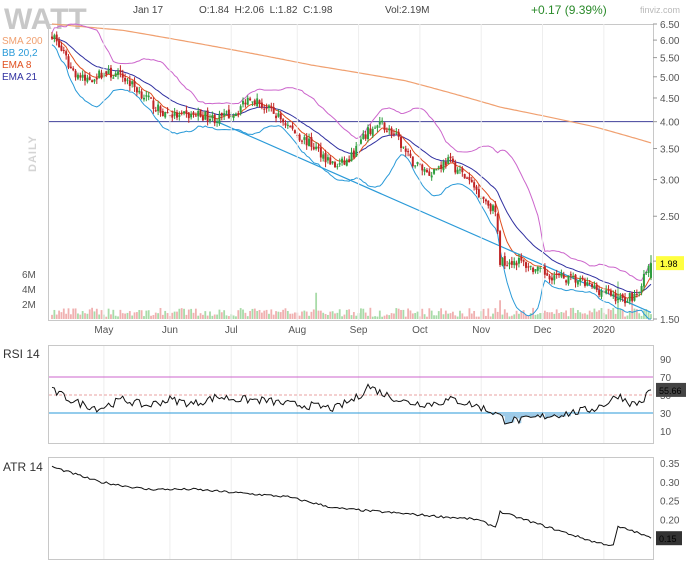 This screenshot has height=566, width=700. Describe the element at coordinates (351, 404) in the screenshot. I see `rsi-line` at that location.